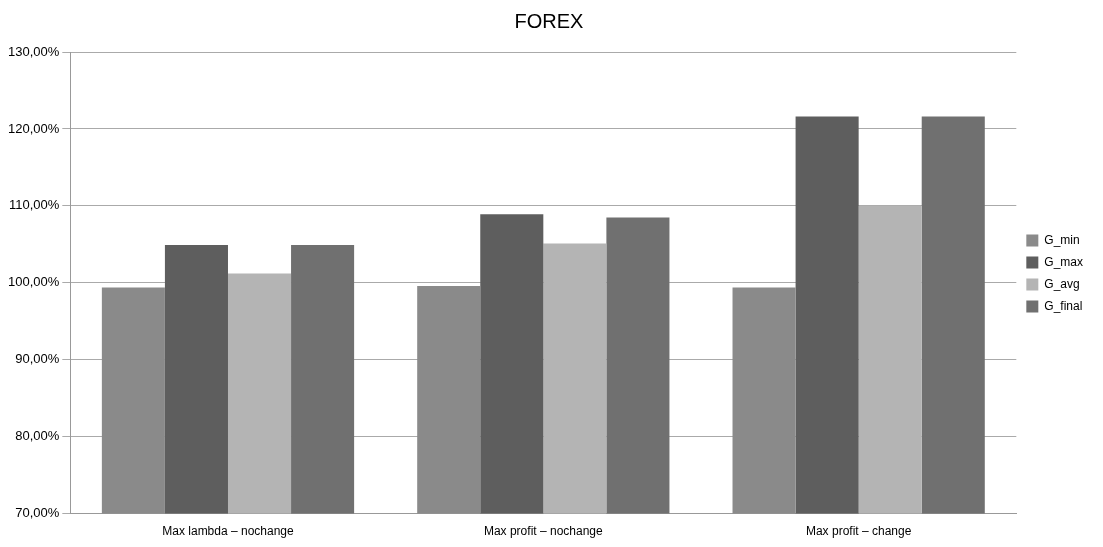 The width and height of the screenshot is (1103, 547). I want to click on chart-title: FOREX, so click(549, 20).